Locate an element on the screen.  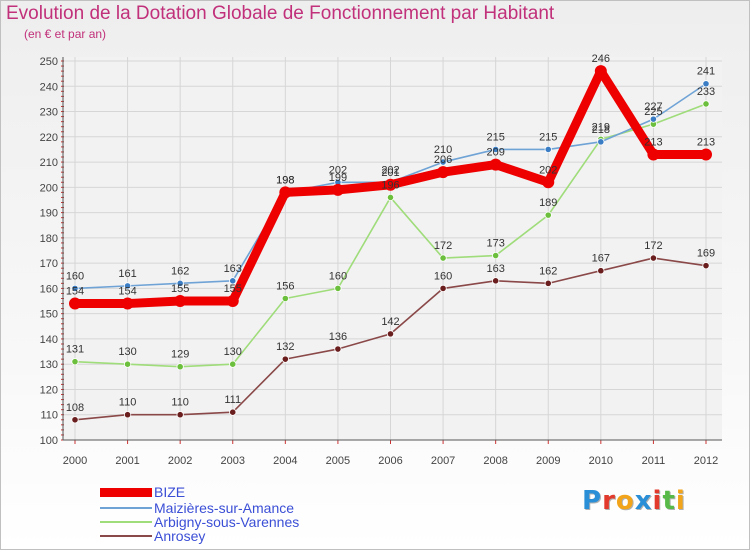
data-label-arbigny-sous-varennes: 189 is located at coordinates (548, 203).